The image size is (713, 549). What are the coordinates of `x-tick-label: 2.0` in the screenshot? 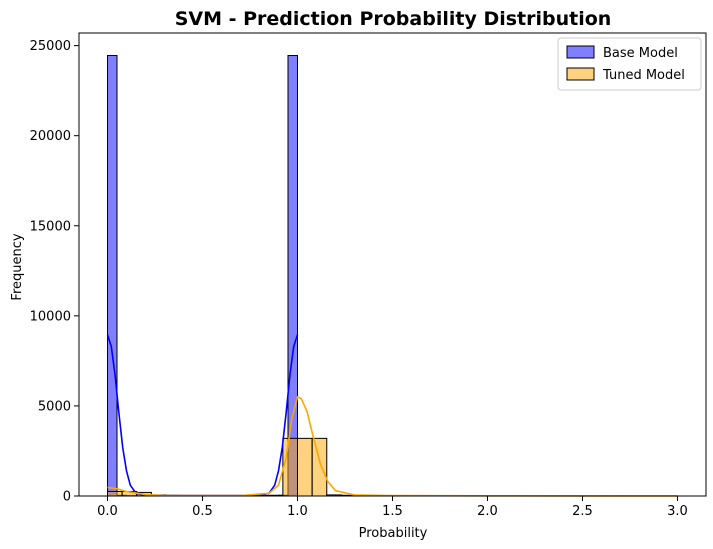 It's located at (487, 511).